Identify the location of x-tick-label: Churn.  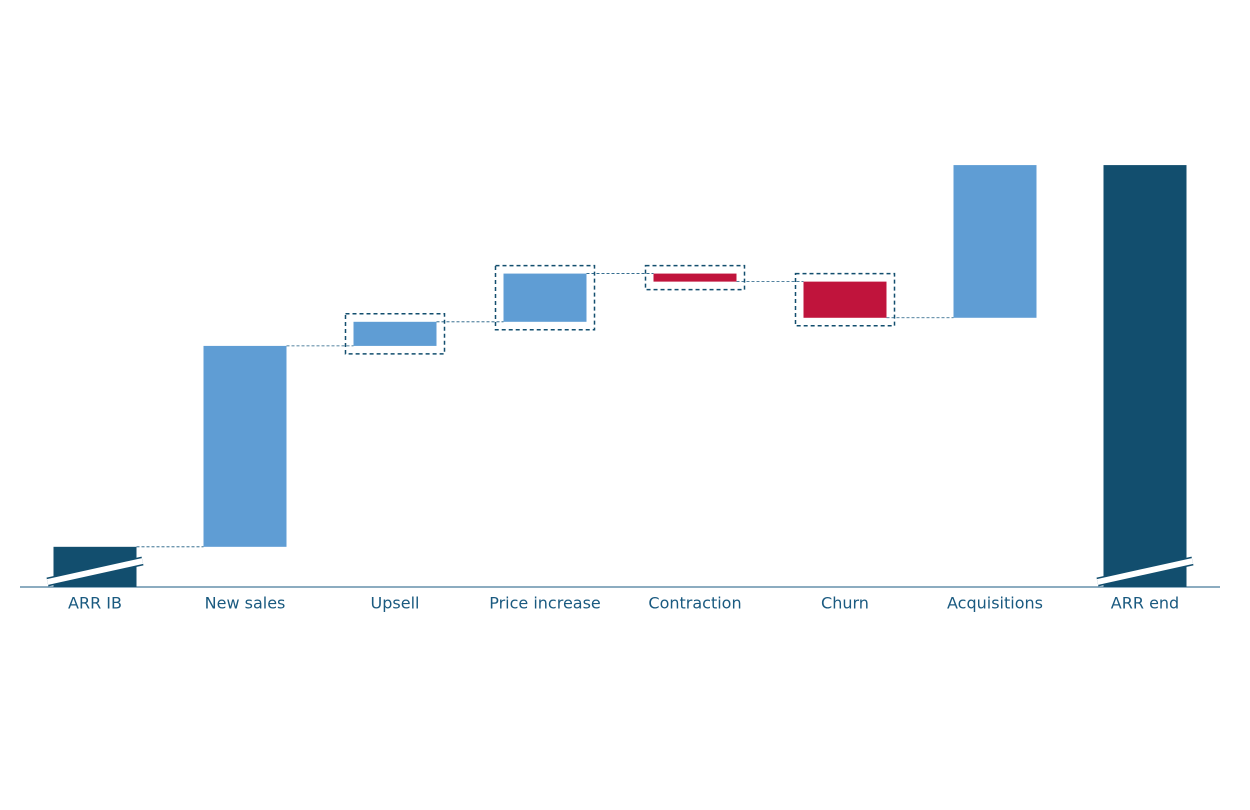
(845, 603).